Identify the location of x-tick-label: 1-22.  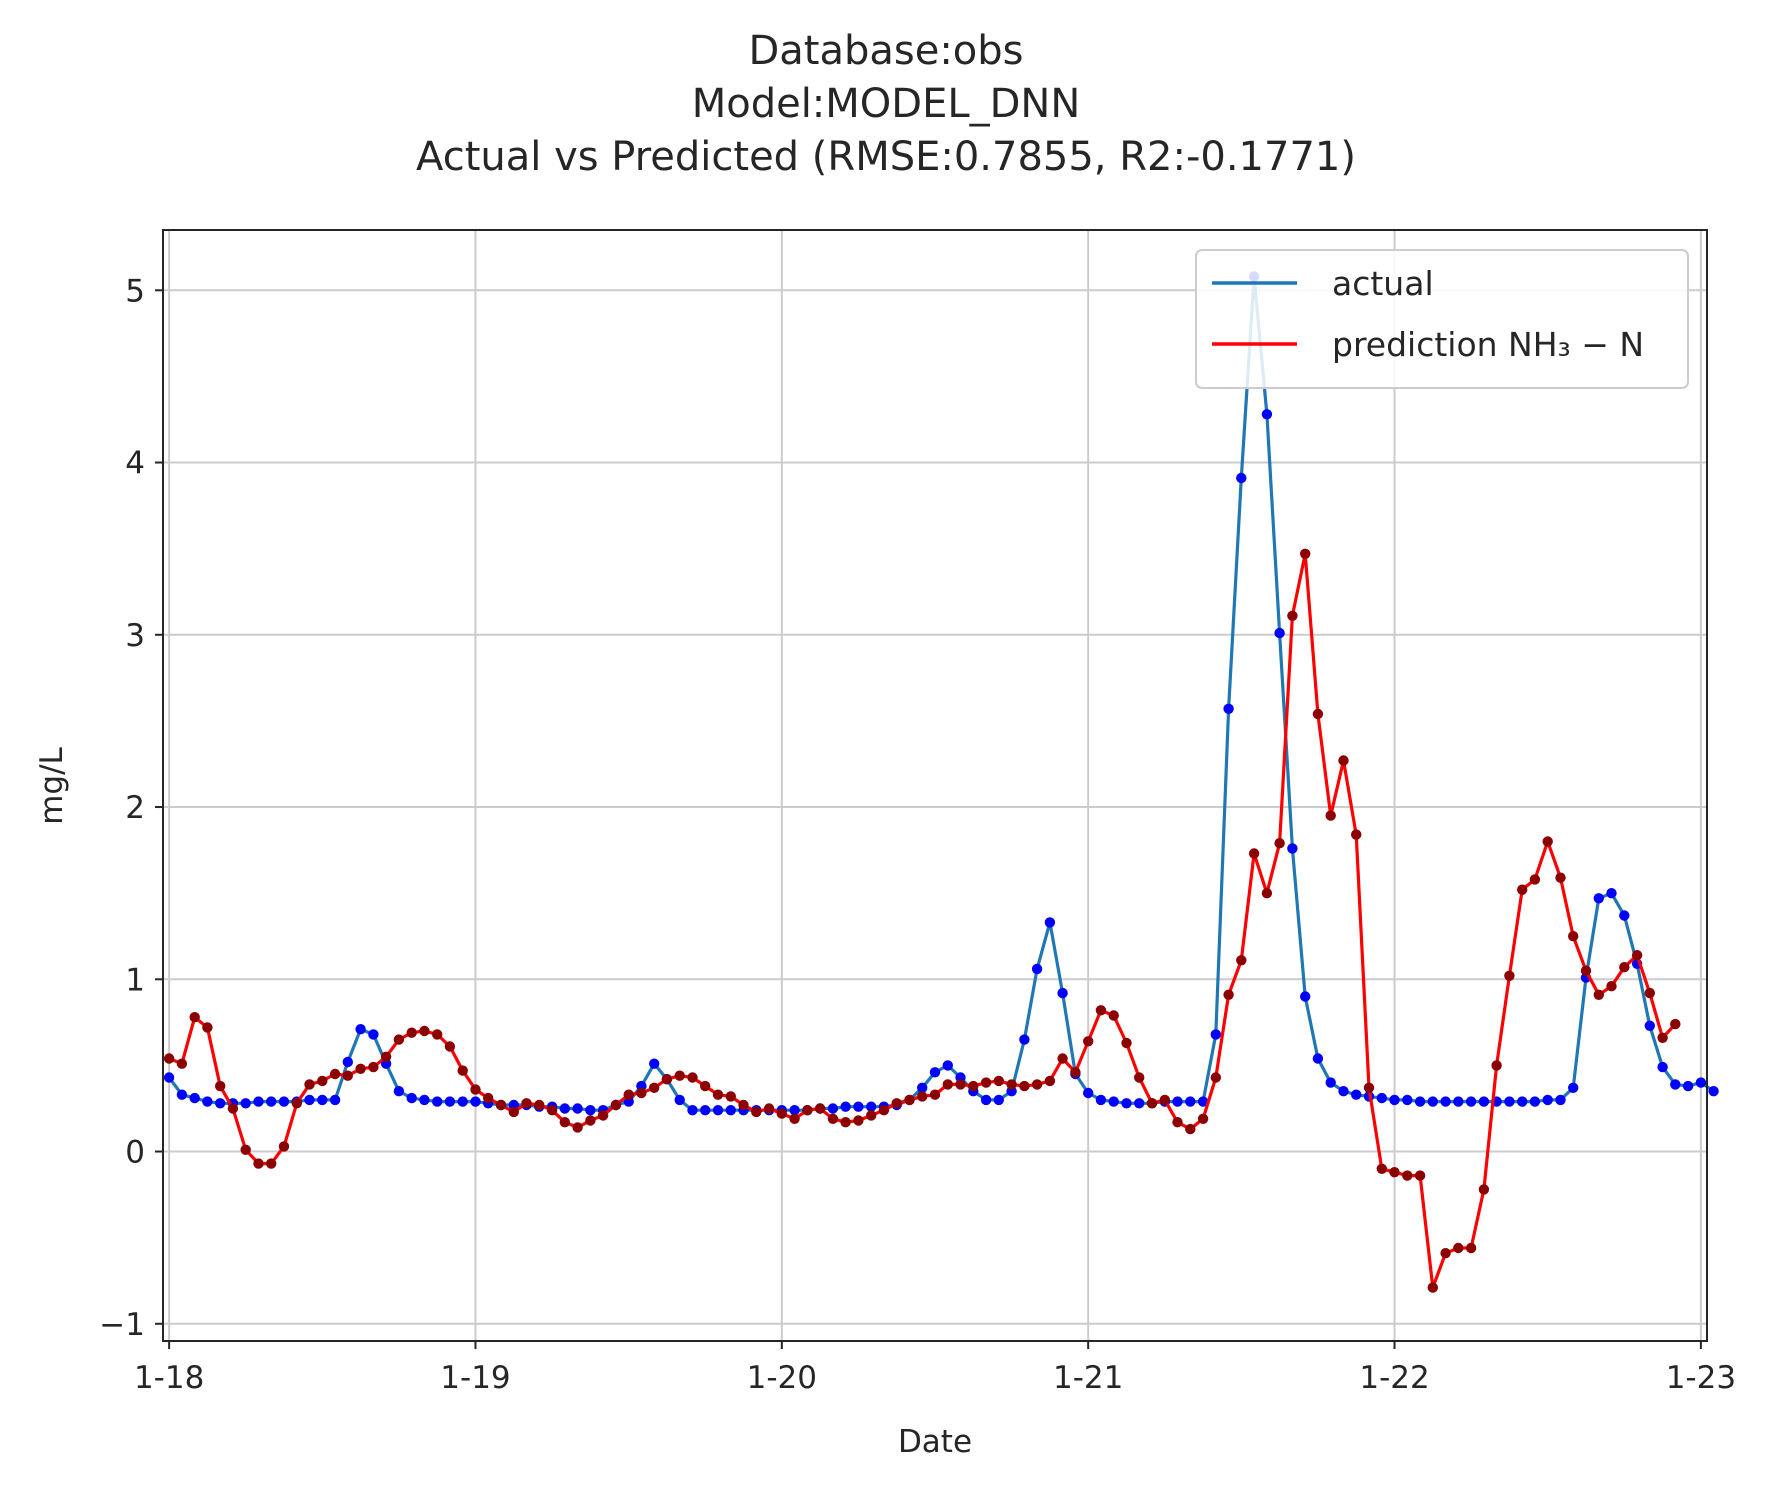
(1394, 1378).